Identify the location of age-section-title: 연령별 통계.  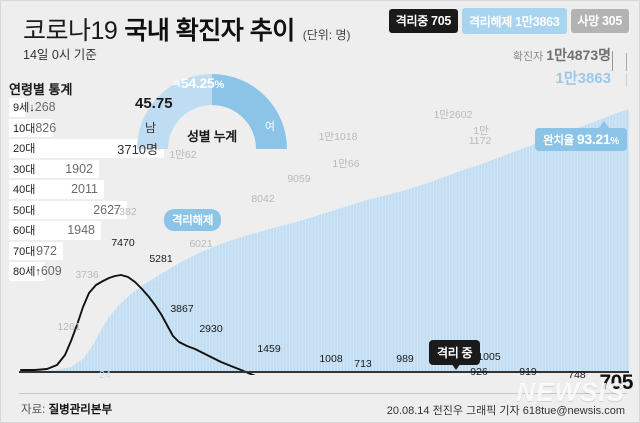
(41, 89).